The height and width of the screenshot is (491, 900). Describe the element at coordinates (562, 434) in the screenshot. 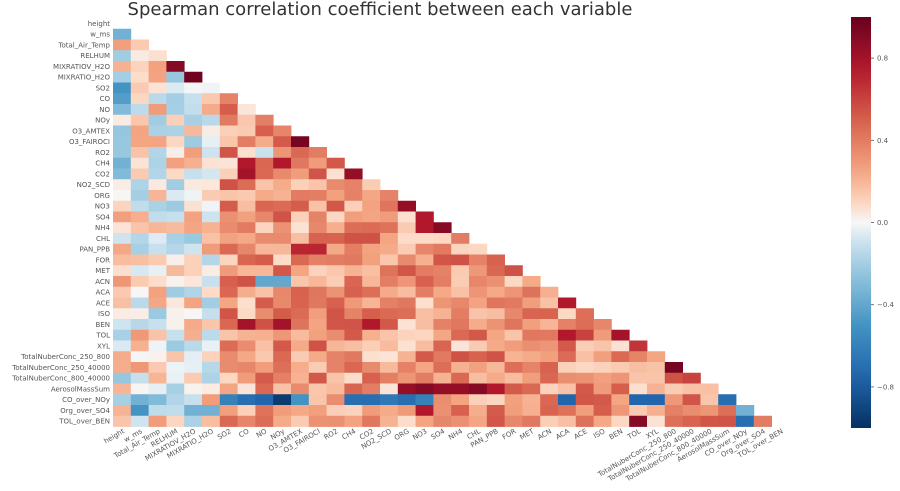

I see `column-label: ACA` at that location.